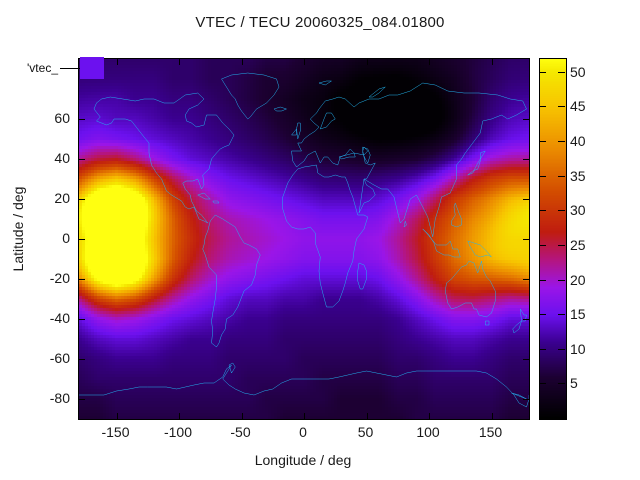 This screenshot has width=640, height=480. I want to click on colorbar-tick-label: 35, so click(578, 175).